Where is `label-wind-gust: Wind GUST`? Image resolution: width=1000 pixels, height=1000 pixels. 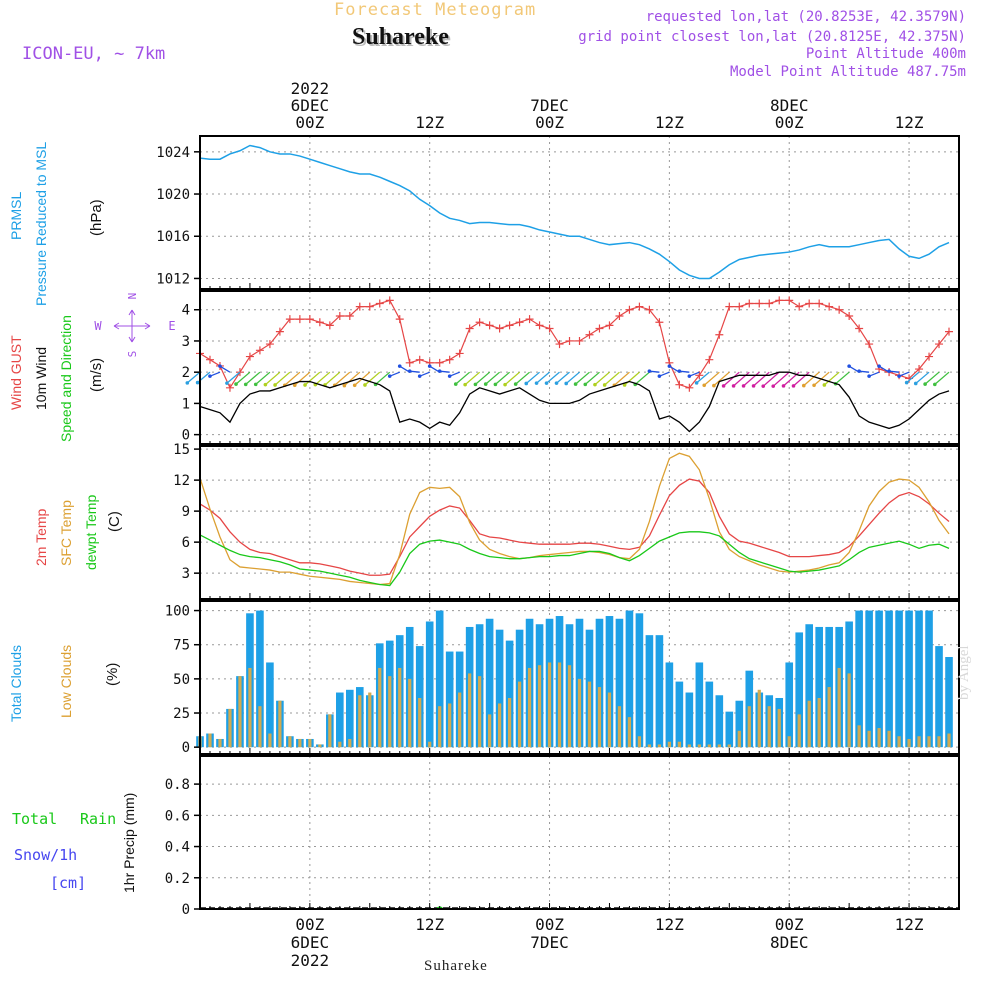 label-wind-gust: Wind GUST is located at coordinates (16, 372).